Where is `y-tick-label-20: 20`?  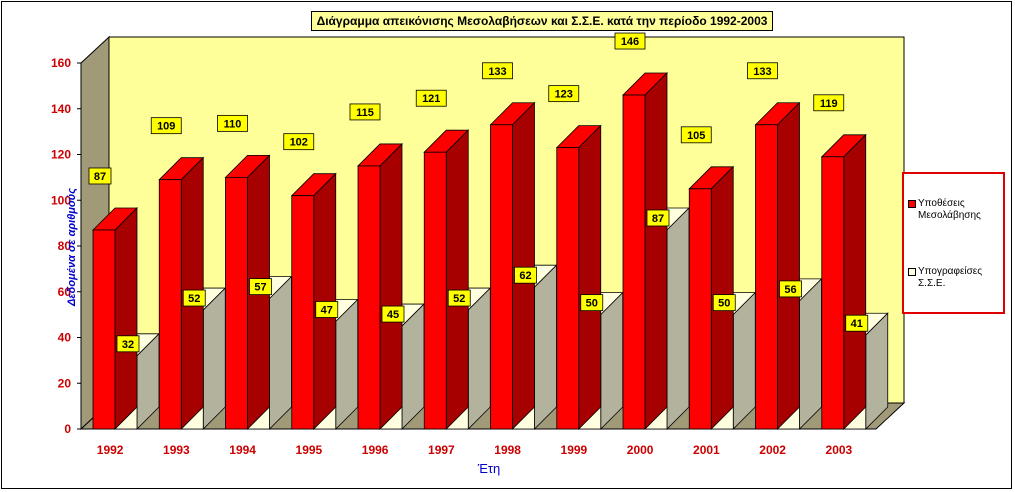 y-tick-label-20: 20 is located at coordinates (65, 383).